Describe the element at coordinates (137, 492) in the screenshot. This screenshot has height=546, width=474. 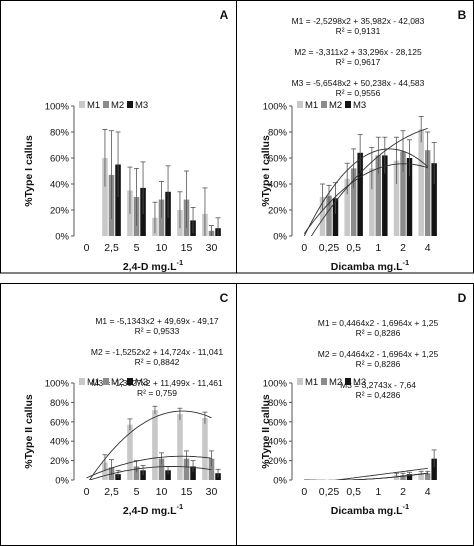
I see `x-tick-label: 5` at that location.